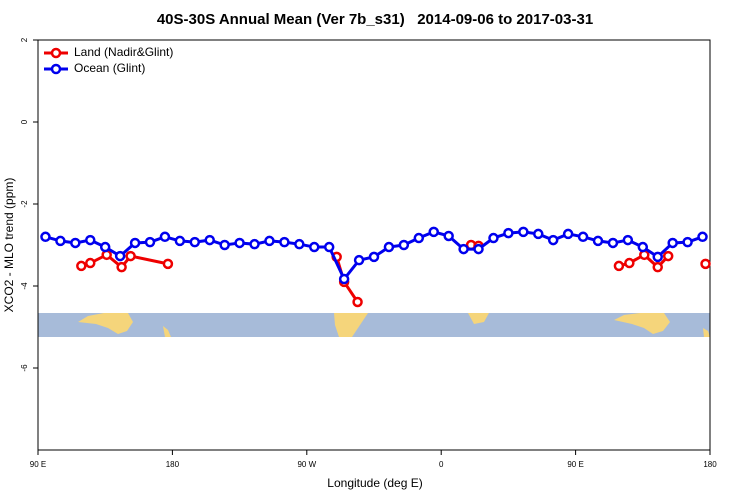 The height and width of the screenshot is (500, 750). I want to click on y-tick-label: -6, so click(24, 368).